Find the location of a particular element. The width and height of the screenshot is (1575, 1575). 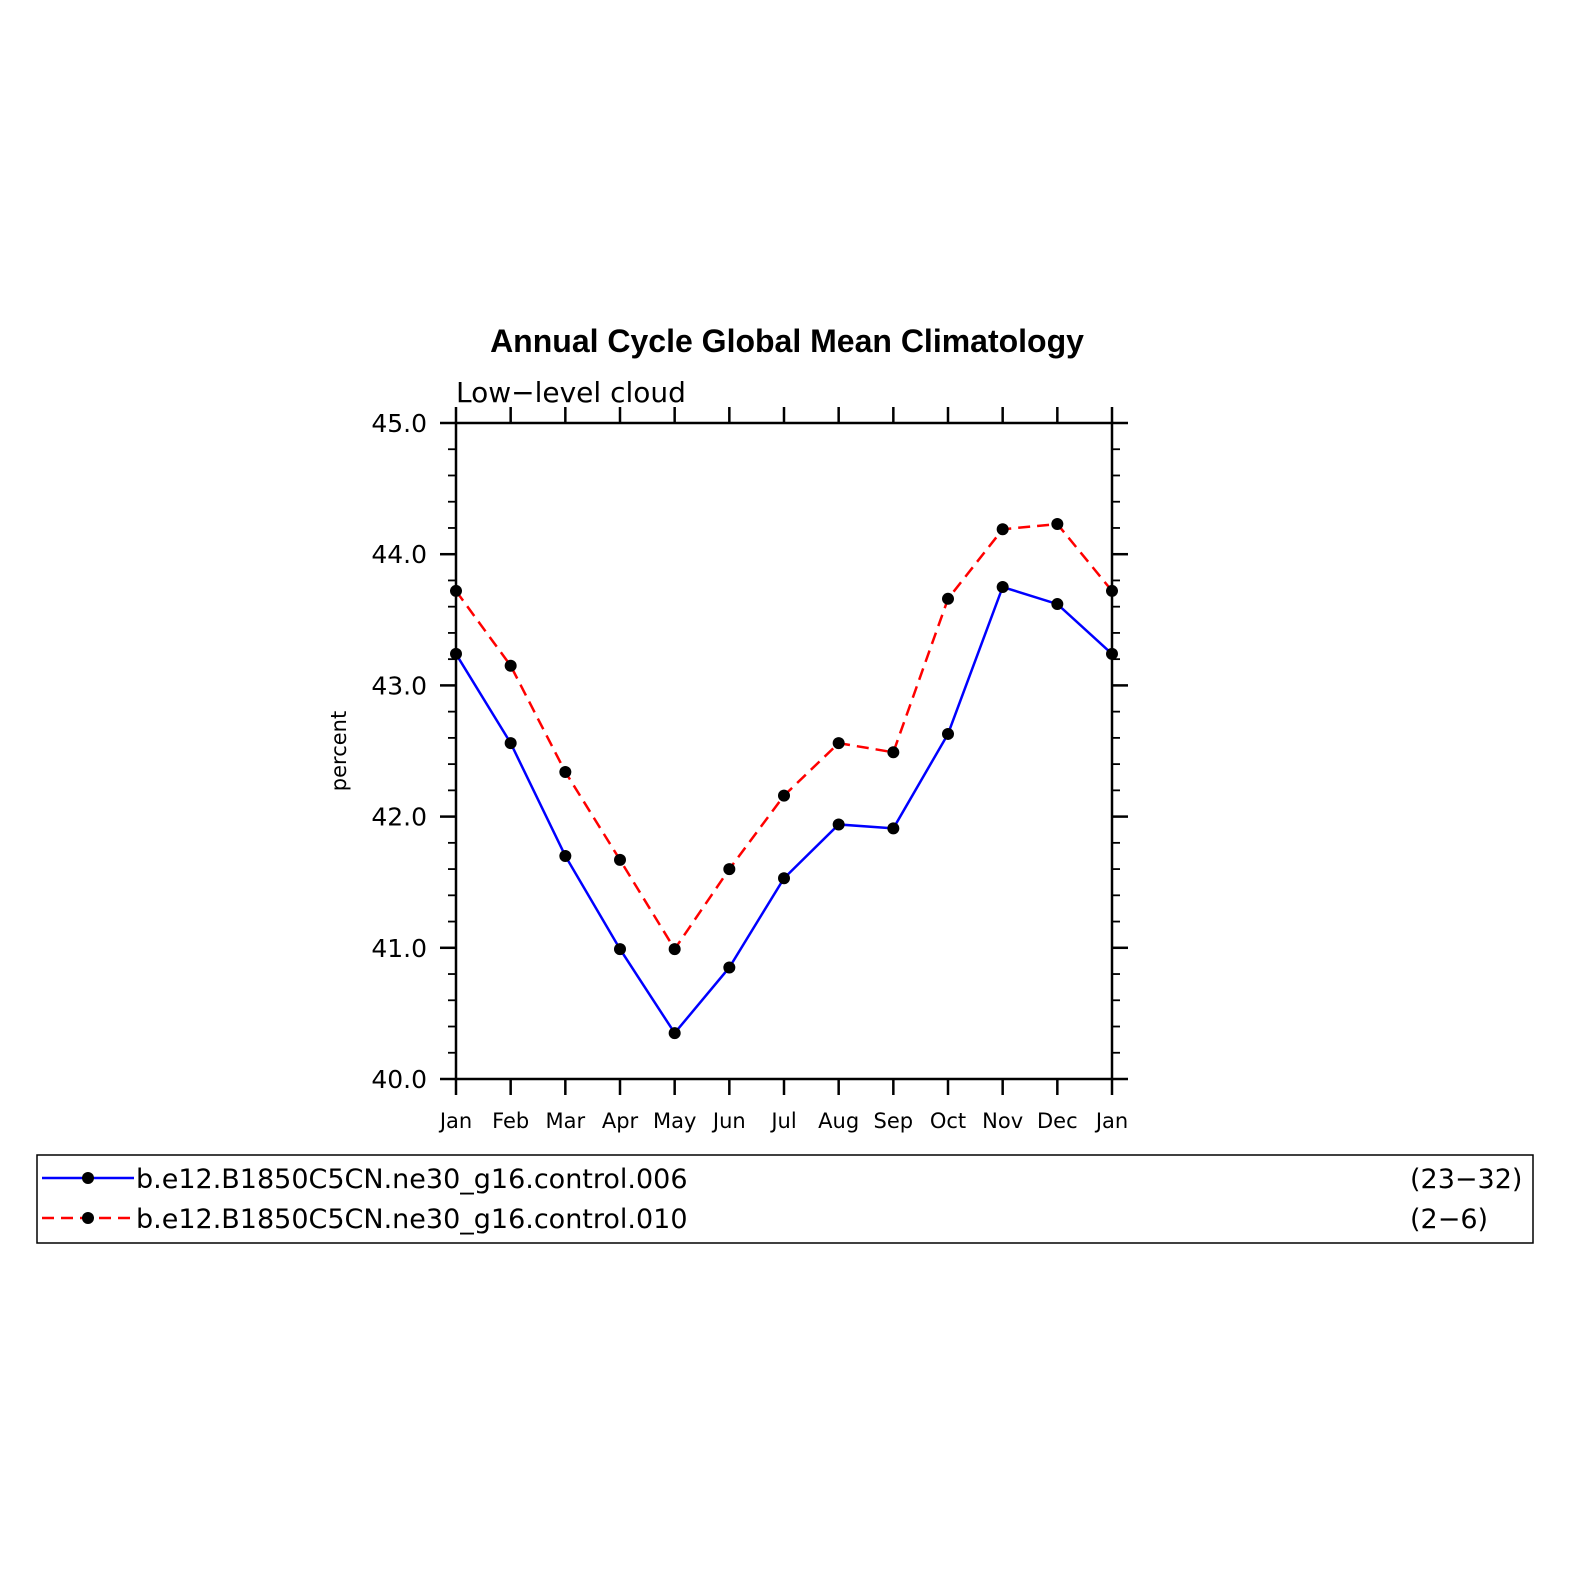

x-tick-label: Apr is located at coordinates (620, 1121).